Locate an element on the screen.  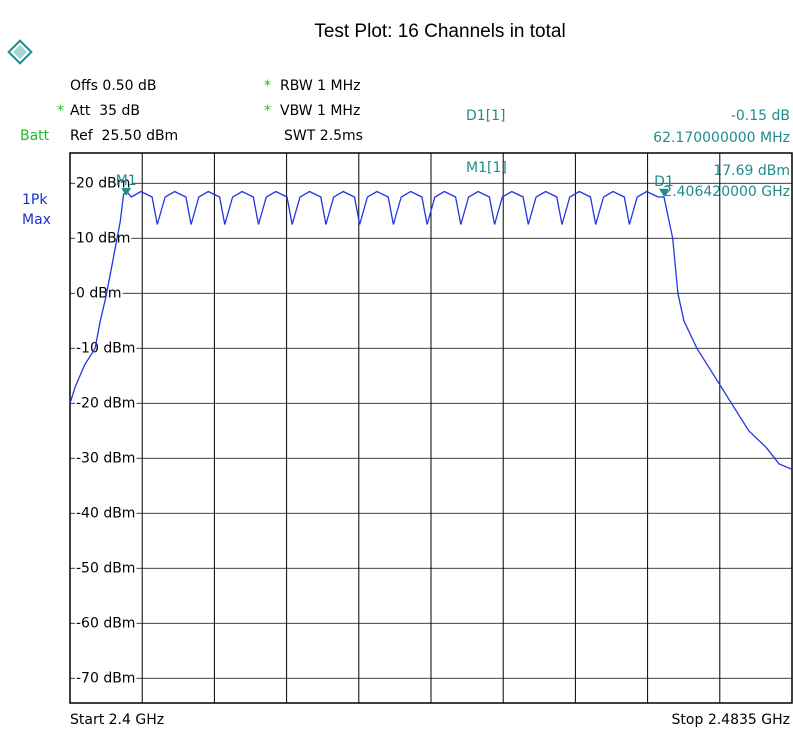
sweep-time: SWT 2.5ms is located at coordinates (323, 136).